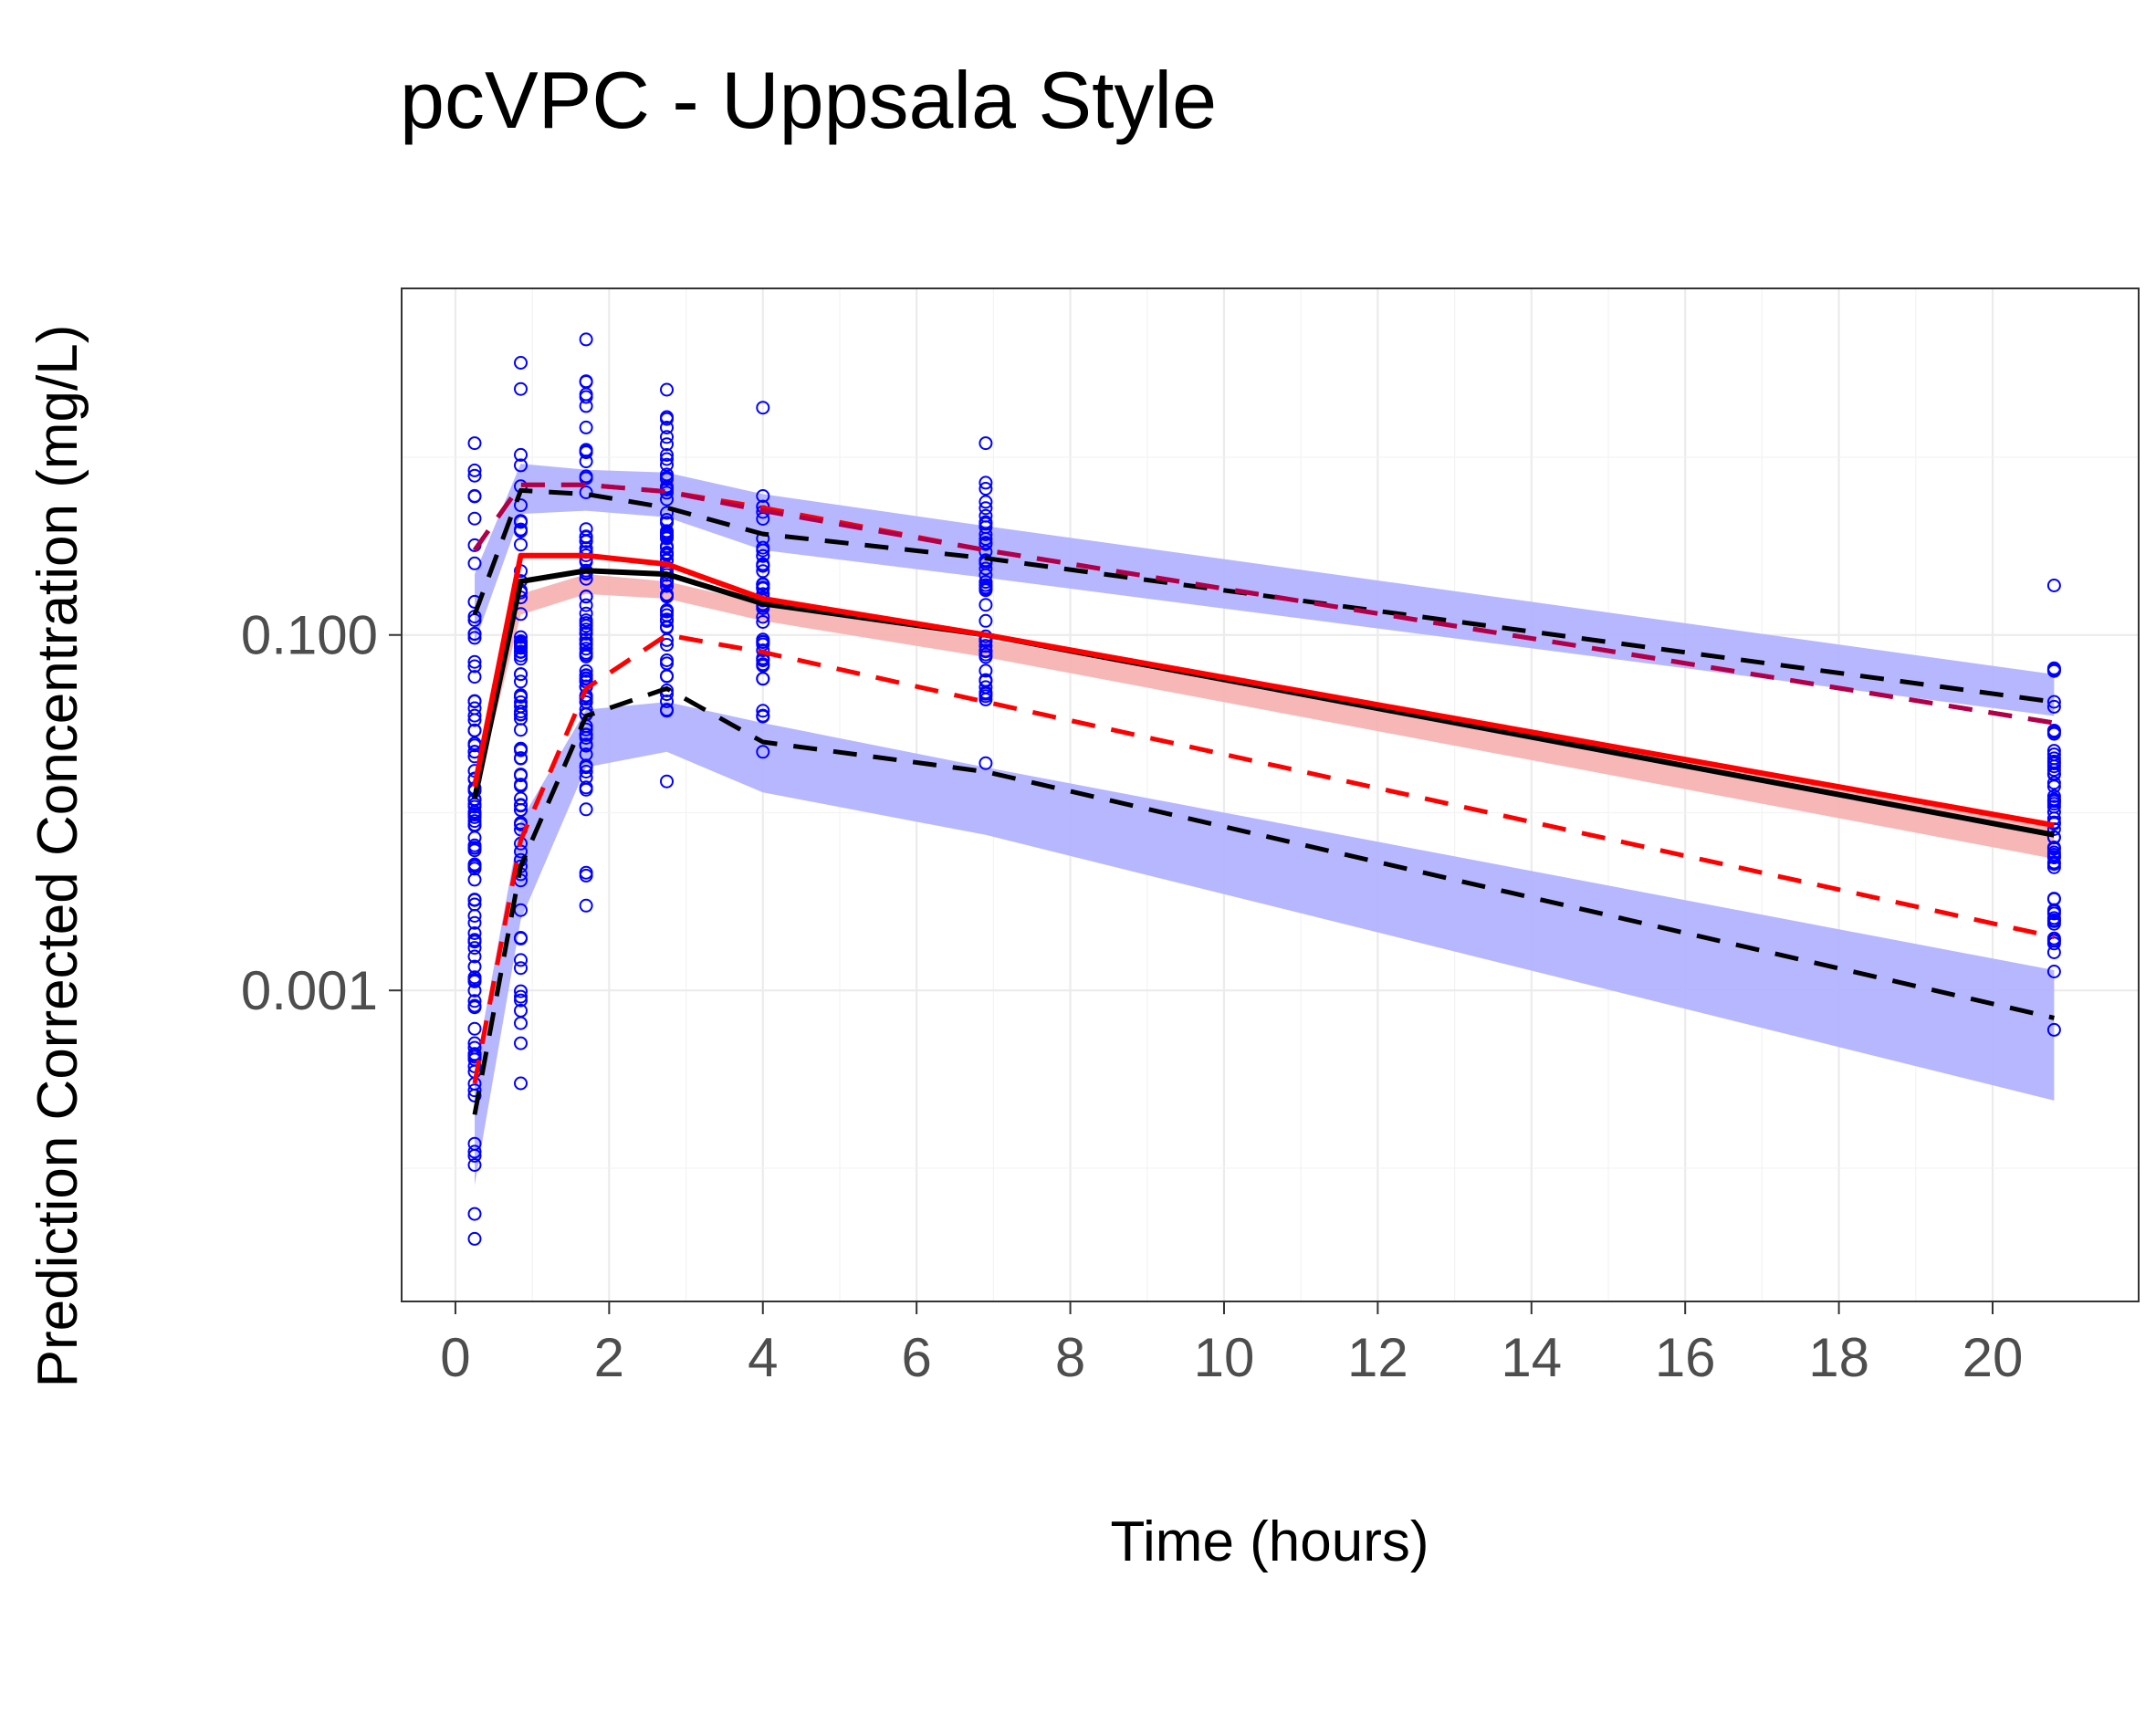 This screenshot has height=1724, width=2156. I want to click on x-tick-label: 8, so click(1070, 1357).